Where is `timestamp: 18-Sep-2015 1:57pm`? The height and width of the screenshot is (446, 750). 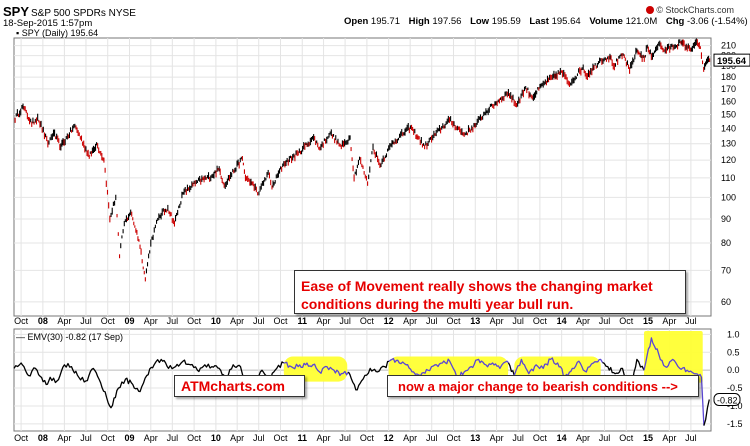
timestamp: 18-Sep-2015 1:57pm is located at coordinates (48, 23).